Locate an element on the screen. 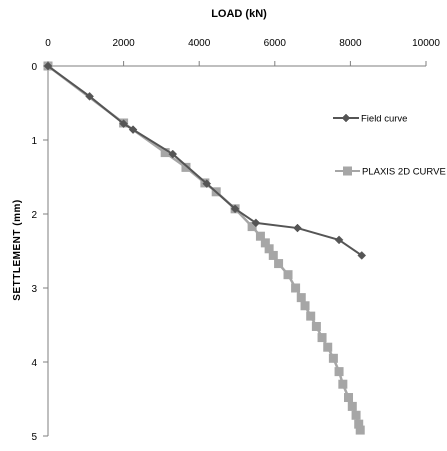 The height and width of the screenshot is (451, 447). y-tick-label: 1 is located at coordinates (34, 141).